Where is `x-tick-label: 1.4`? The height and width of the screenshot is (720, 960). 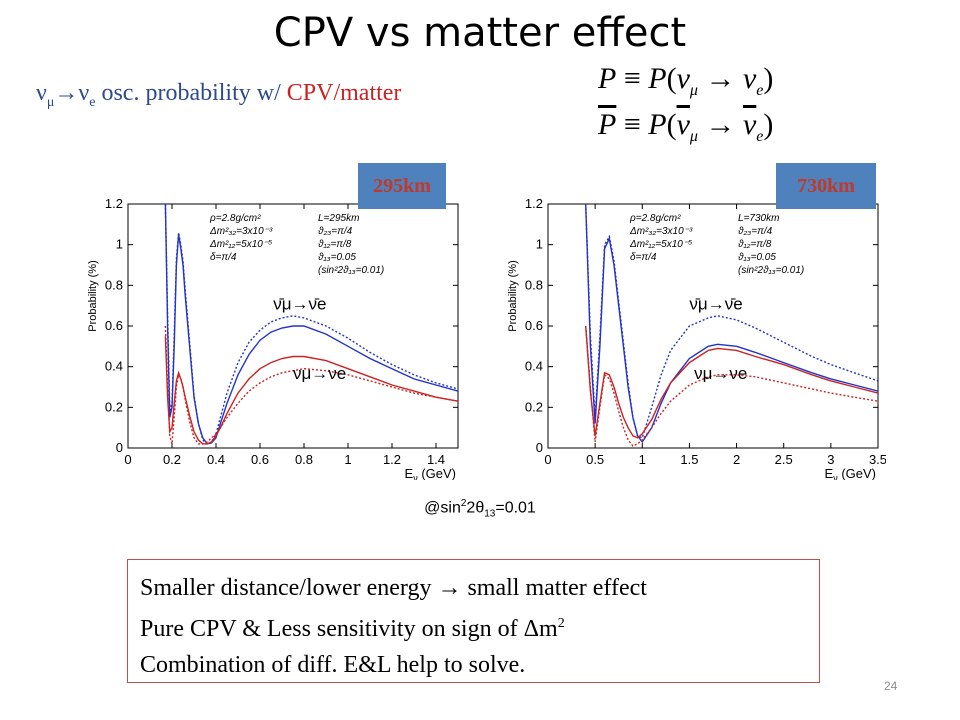 x-tick-label: 1.4 is located at coordinates (436, 459).